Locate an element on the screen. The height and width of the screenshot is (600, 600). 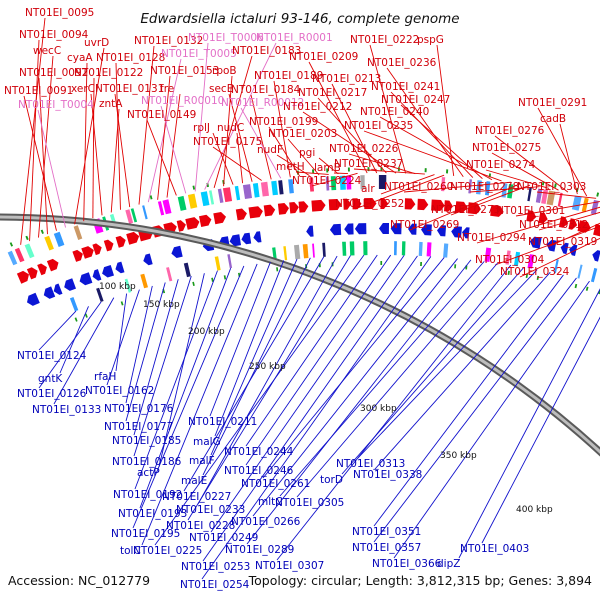
gene-label: NT01EI_0366 is located at coordinates (407, 564).